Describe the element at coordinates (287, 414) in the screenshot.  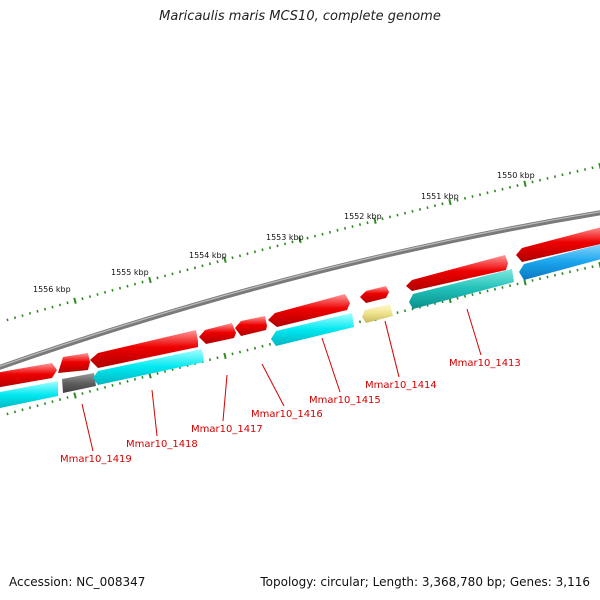
I see `gene-label: Mmar10_1416` at that location.